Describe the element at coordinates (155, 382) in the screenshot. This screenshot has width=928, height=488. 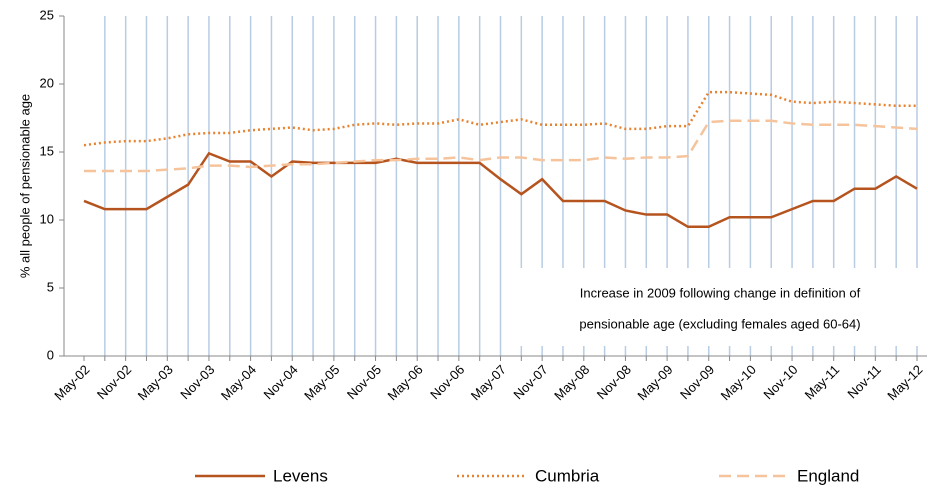
I see `x-tick-label: May-03` at that location.